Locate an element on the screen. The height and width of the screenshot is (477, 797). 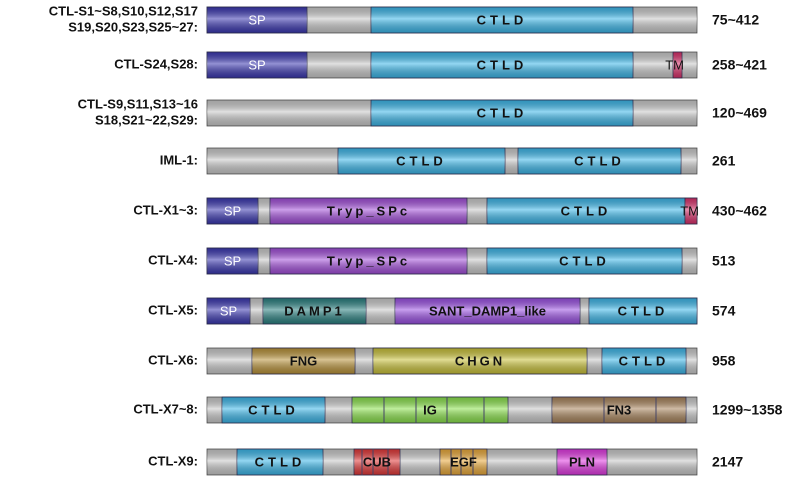
domain-label: PLN is located at coordinates (582, 461).